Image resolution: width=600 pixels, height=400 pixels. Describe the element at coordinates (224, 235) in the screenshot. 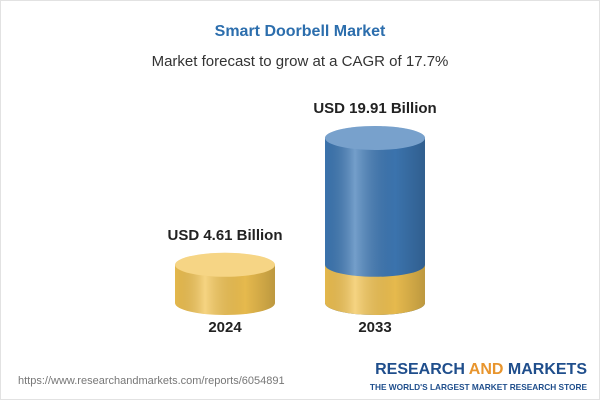

I see `value-label: USD 4.61 Billion` at that location.